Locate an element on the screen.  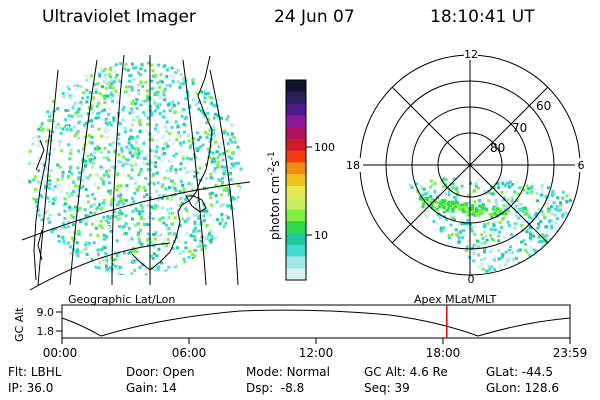
xtick-1800: 18:00 is located at coordinates (443, 353).